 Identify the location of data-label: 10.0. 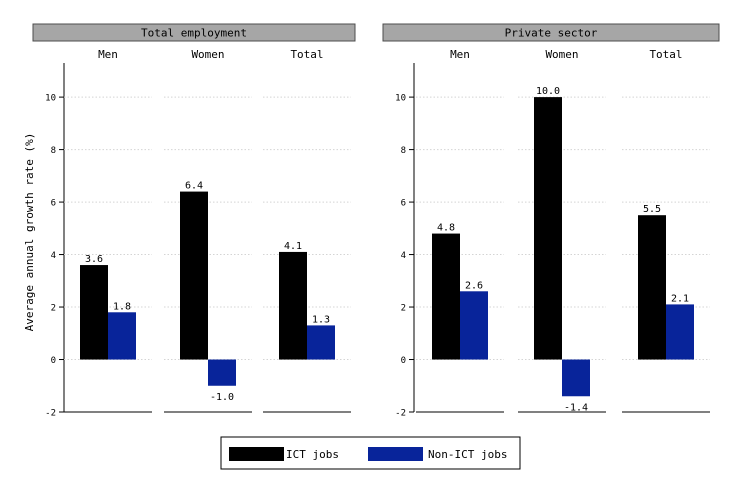
(548, 91).